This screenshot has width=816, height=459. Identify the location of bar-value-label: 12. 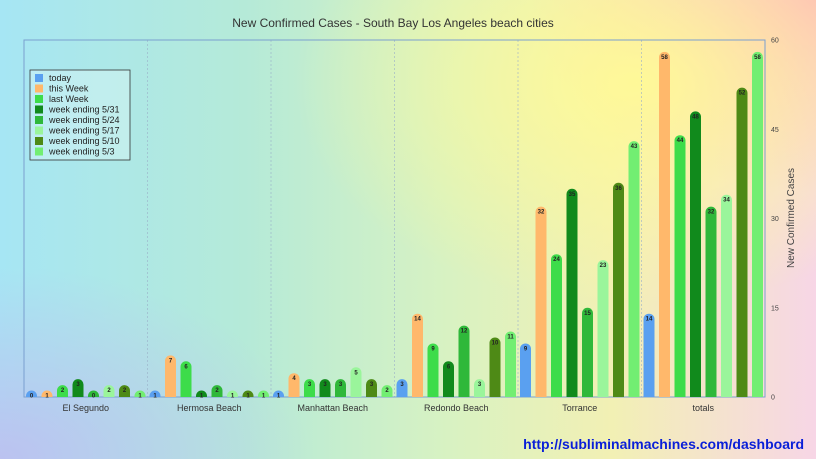
(464, 332).